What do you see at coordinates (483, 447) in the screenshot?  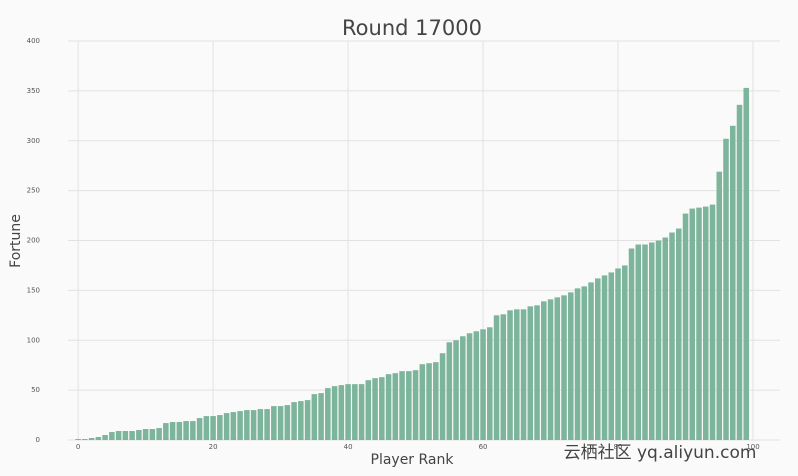 I see `x-tick-label: 60` at bounding box center [483, 447].